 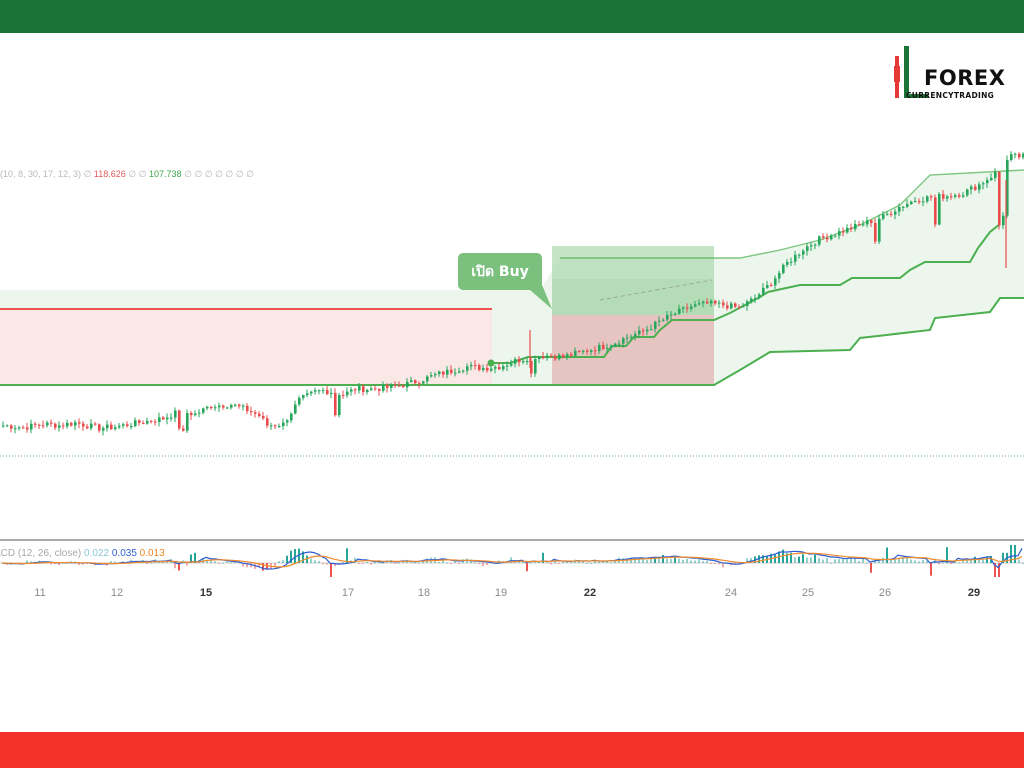 I want to click on top-brand-bar, so click(x=512, y=16).